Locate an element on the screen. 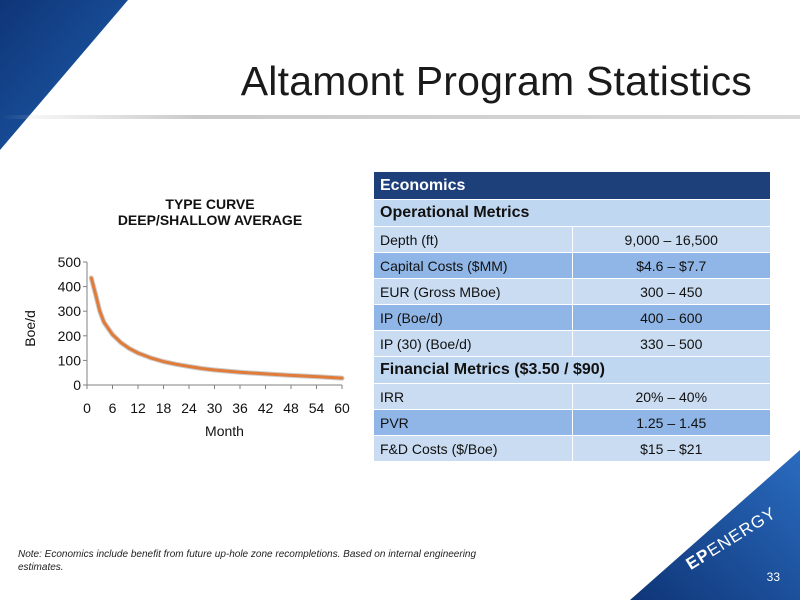  type-curve-line is located at coordinates (216, 328).